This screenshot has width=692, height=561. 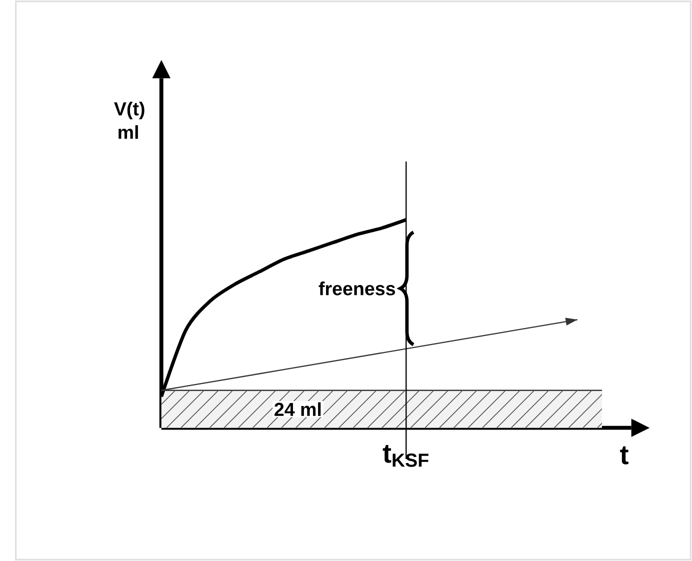 What do you see at coordinates (624, 455) in the screenshot?
I see `x-axis-title: t` at bounding box center [624, 455].